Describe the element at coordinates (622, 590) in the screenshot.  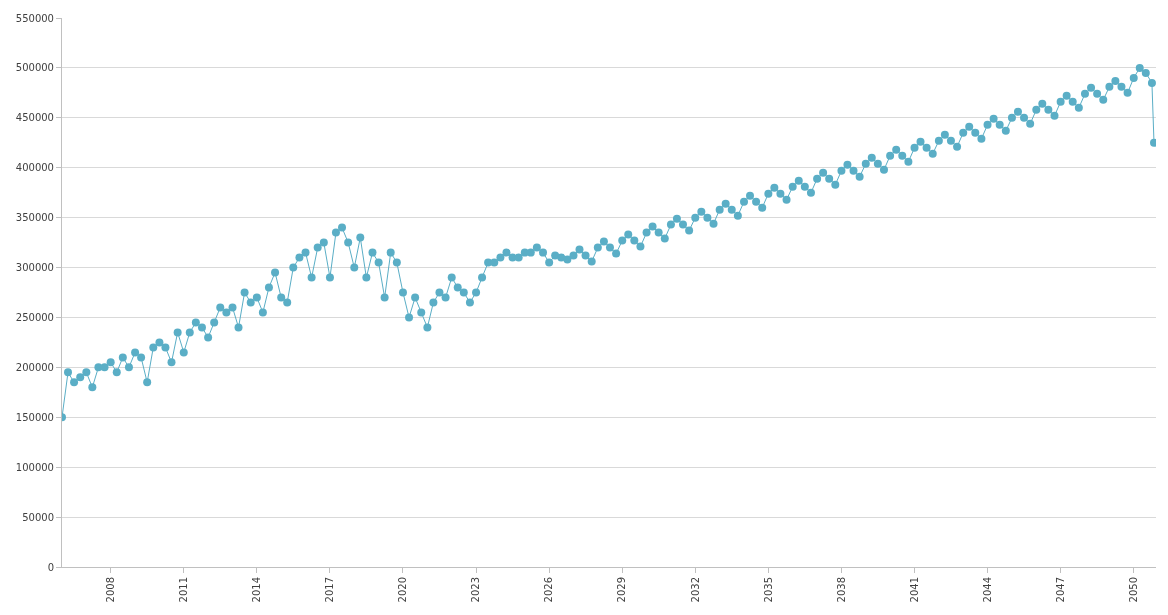
I see `x-tick-label: 2029` at that location.